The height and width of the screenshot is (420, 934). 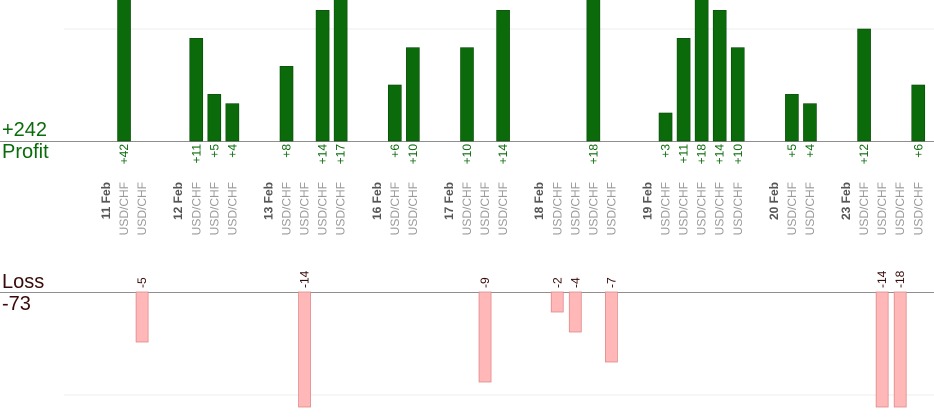 I want to click on loss-value-label: -18, so click(x=900, y=279).